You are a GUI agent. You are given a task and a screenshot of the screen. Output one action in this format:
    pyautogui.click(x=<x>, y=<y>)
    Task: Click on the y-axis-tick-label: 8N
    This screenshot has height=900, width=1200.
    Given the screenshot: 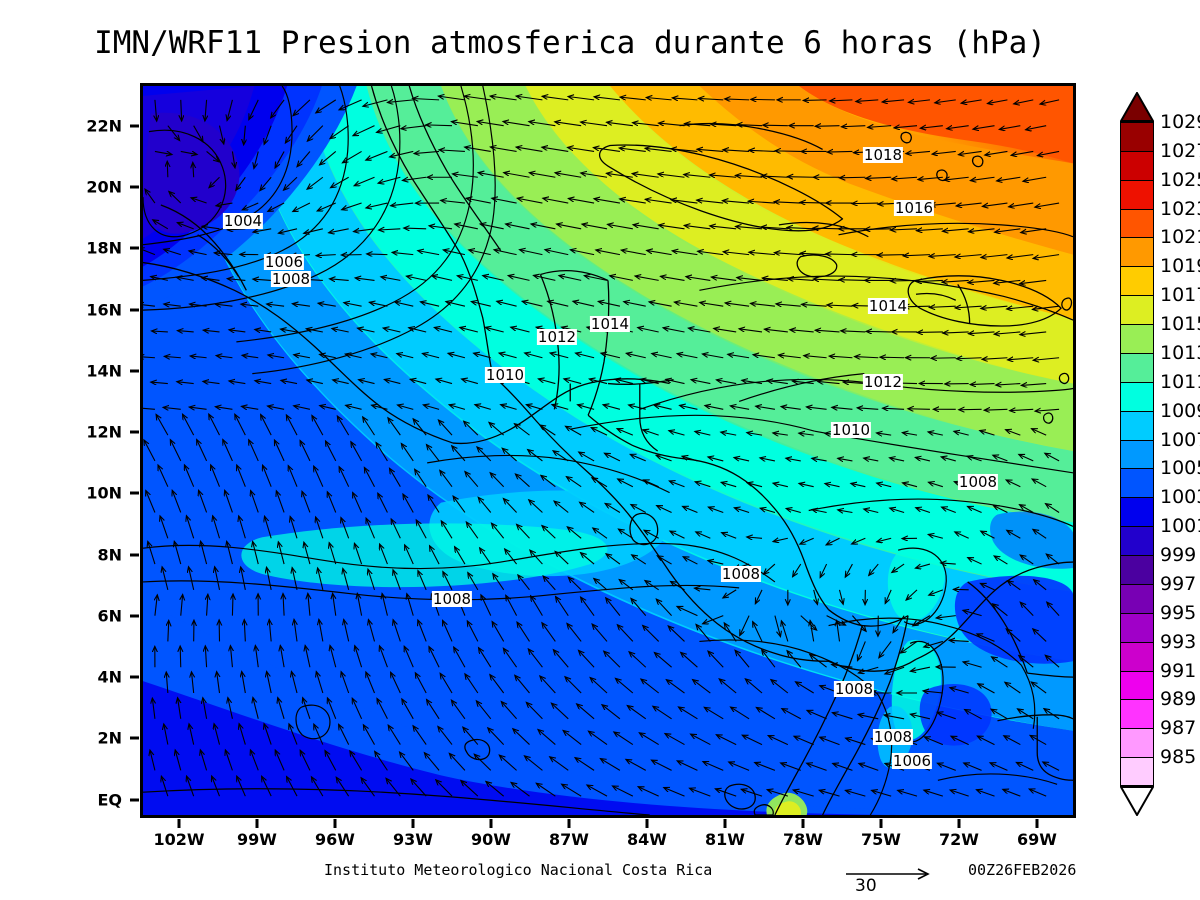 What is the action you would take?
    pyautogui.click(x=109, y=555)
    